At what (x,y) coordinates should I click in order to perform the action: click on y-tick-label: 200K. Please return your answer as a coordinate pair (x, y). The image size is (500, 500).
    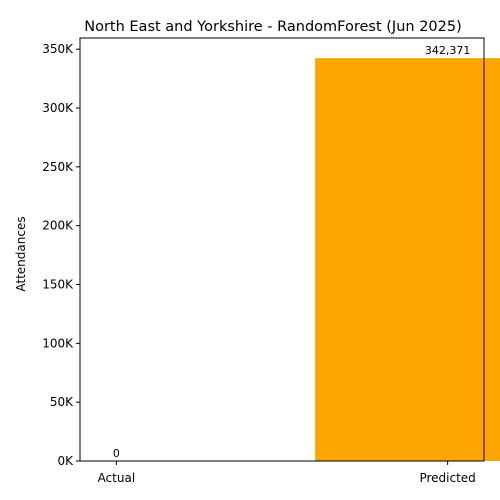
    Looking at the image, I should click on (58, 226).